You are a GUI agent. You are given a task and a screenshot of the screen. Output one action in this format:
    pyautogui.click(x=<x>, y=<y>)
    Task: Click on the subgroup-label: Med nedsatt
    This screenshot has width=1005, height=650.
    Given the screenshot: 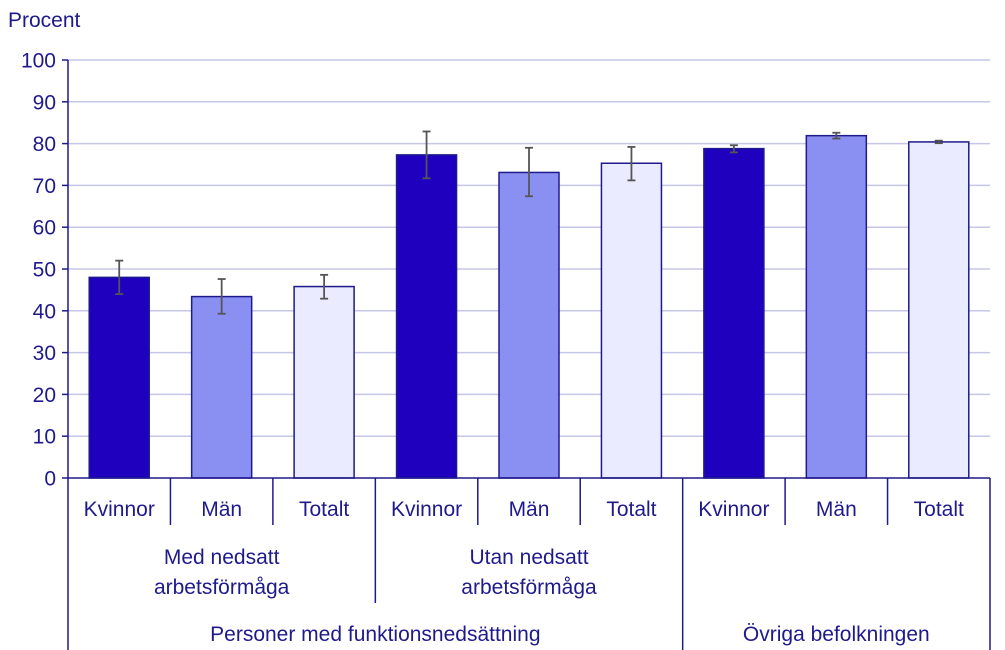 What is the action you would take?
    pyautogui.click(x=222, y=557)
    